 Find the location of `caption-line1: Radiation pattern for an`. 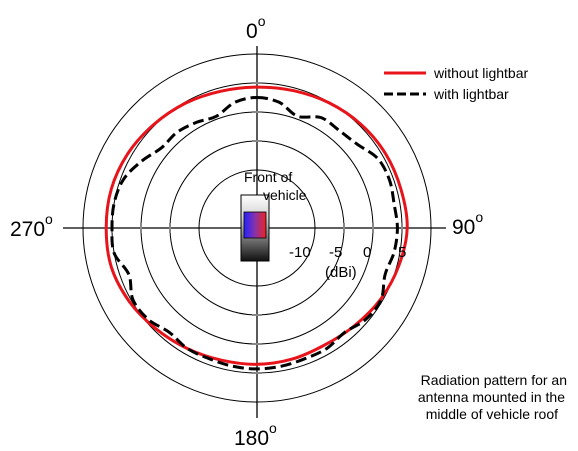

caption-line1: Radiation pattern for an is located at coordinates (494, 380).